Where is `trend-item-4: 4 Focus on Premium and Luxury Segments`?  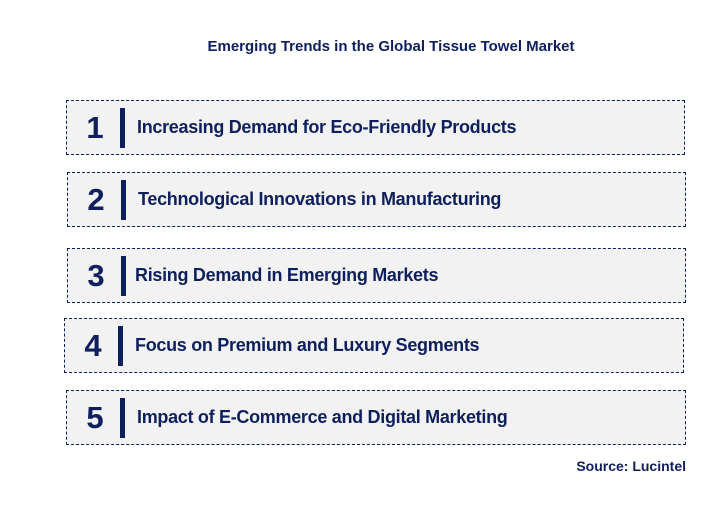 trend-item-4: 4 Focus on Premium and Luxury Segments is located at coordinates (374, 345).